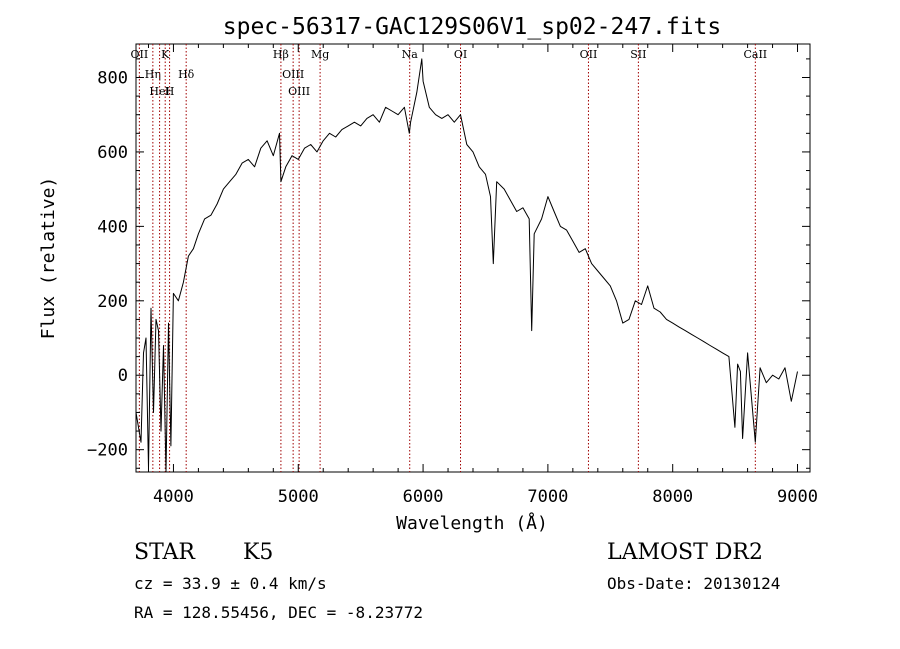  Describe the element at coordinates (472, 523) in the screenshot. I see `x-axis-label: Wavelength (Å)` at that location.